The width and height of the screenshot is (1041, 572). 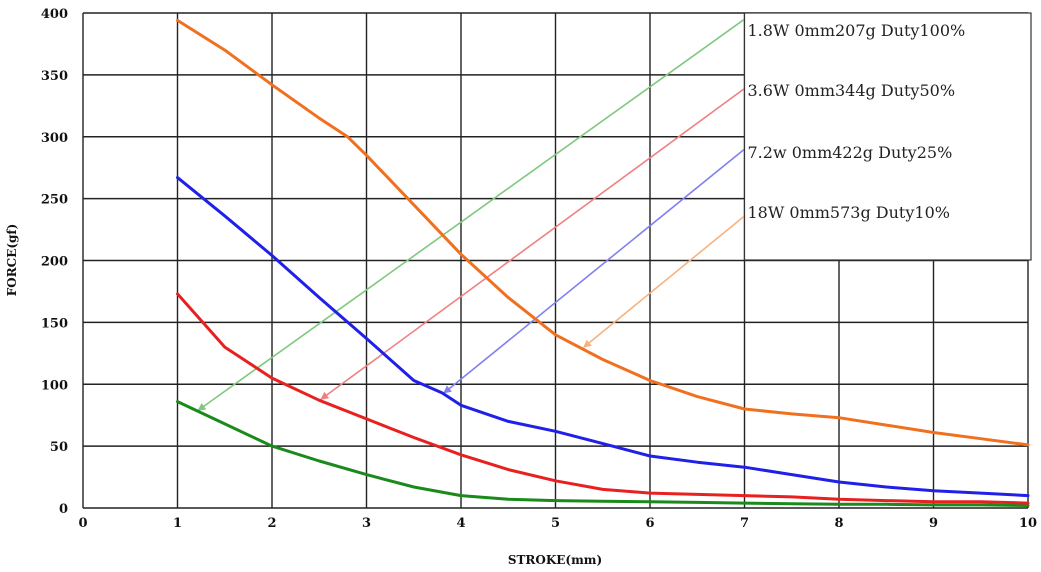 I want to click on legend-label-3: 18W 0mm573g Duty10%, so click(x=849, y=212).